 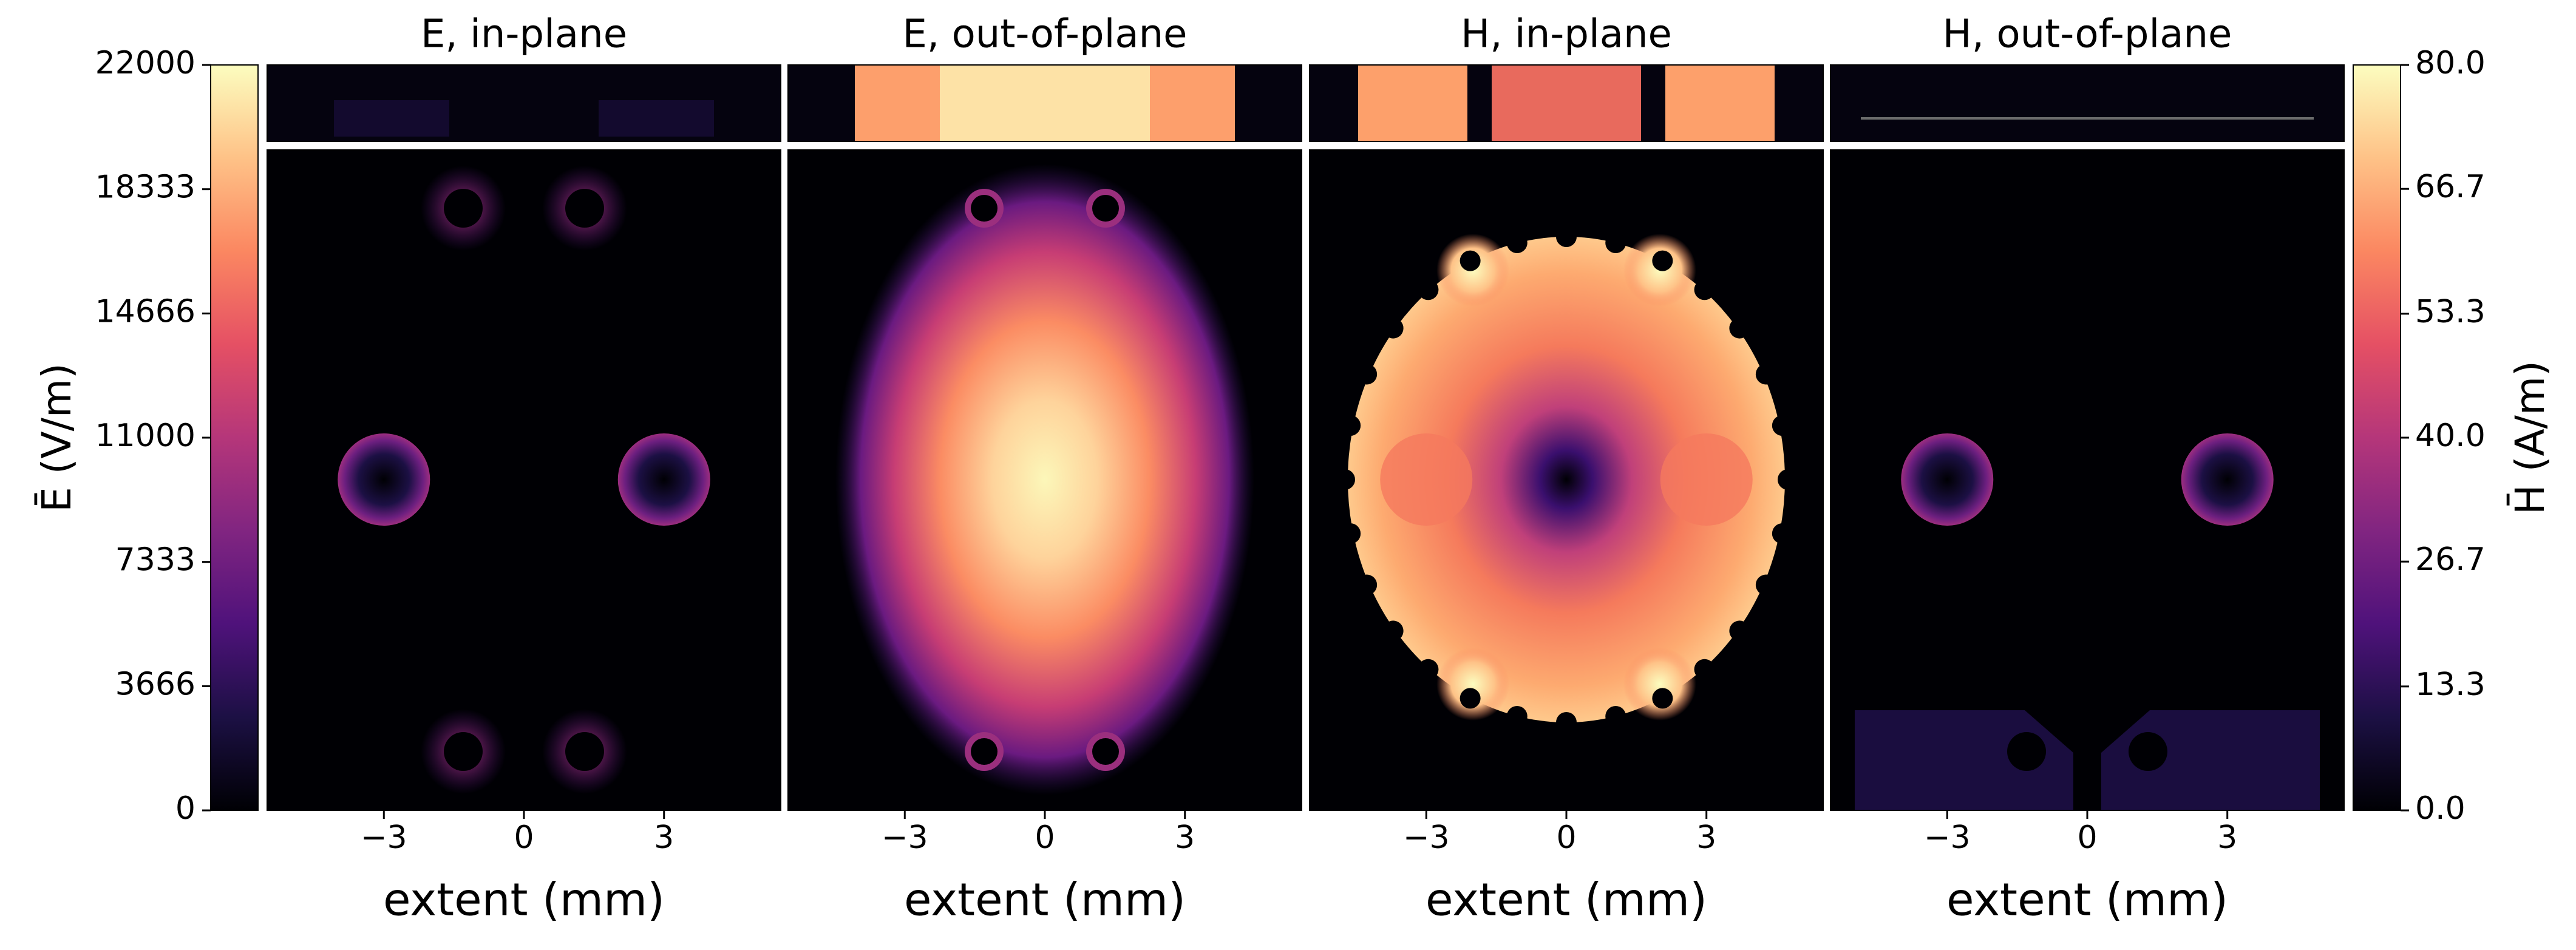 I want to click on panel-title-3: H, in-plane, so click(x=1566, y=34).